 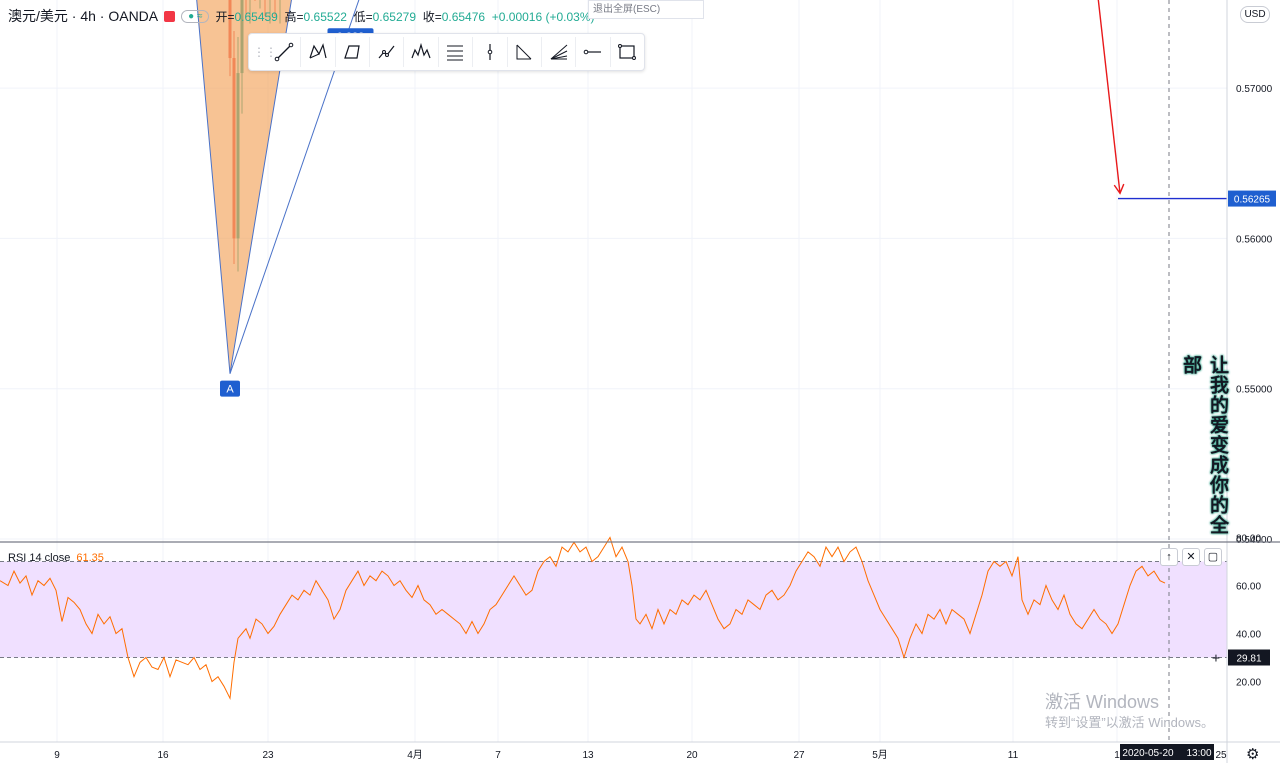 I want to click on rsi-y-tick-label: 80.00, so click(x=1248, y=539).